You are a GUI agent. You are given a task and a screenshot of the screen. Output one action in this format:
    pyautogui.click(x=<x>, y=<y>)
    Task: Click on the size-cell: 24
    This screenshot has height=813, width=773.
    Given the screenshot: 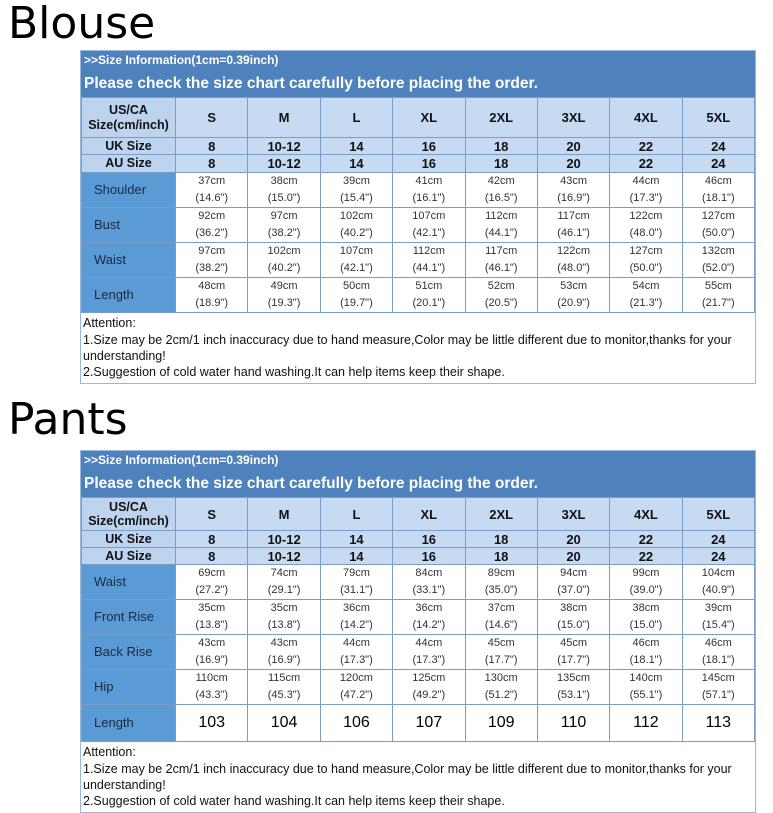 What is the action you would take?
    pyautogui.click(x=718, y=539)
    